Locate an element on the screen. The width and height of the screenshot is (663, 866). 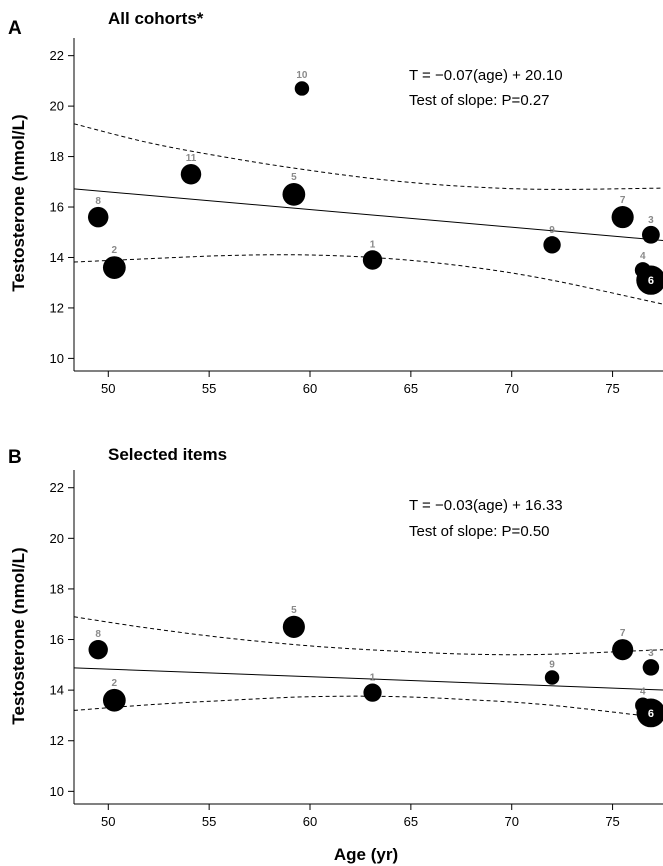
panel-a-y-tick-label: 14 is located at coordinates (57, 257).